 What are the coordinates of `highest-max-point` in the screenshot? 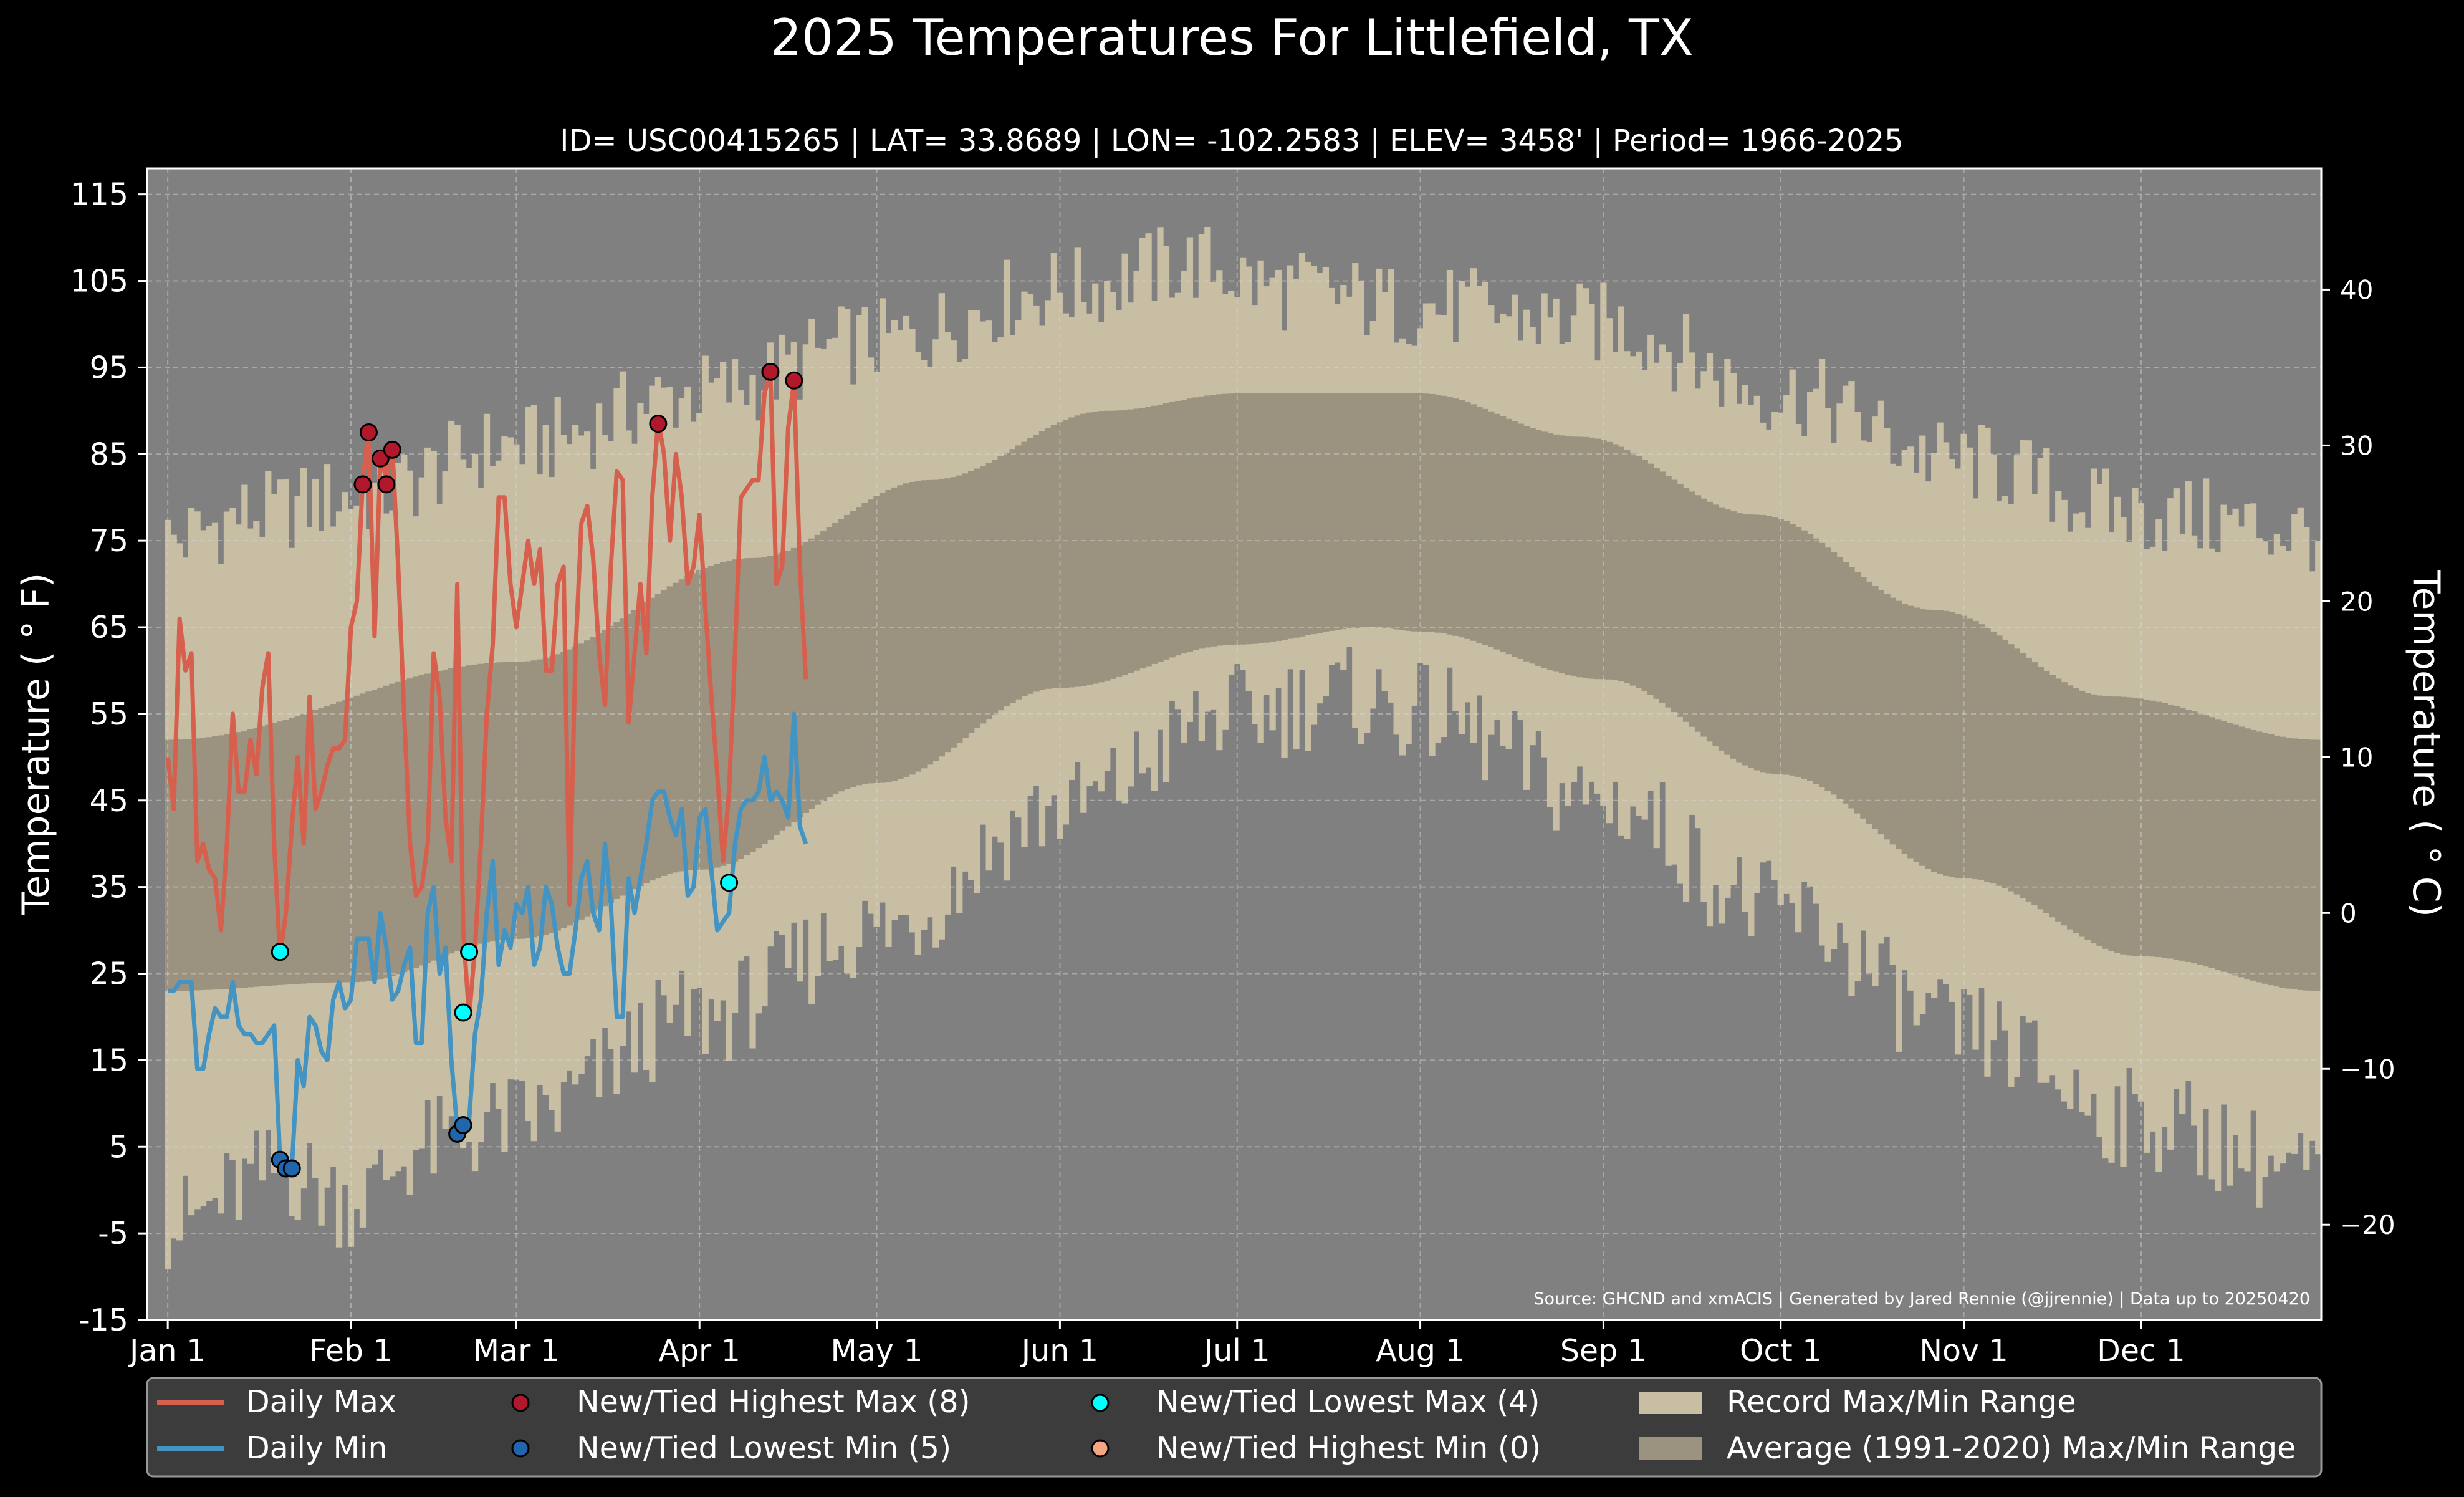 It's located at (387, 484).